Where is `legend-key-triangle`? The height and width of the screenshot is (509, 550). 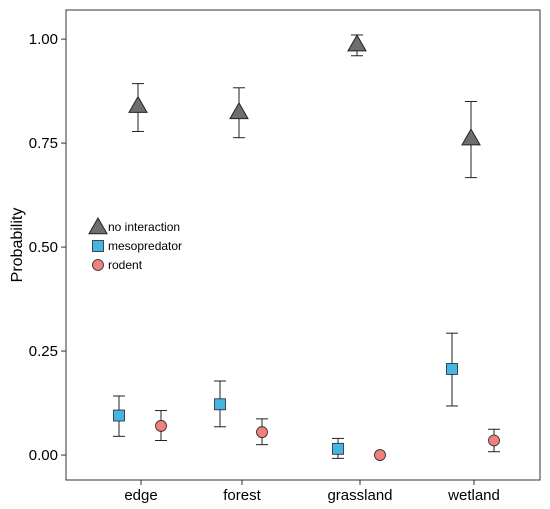 legend-key-triangle is located at coordinates (98, 225).